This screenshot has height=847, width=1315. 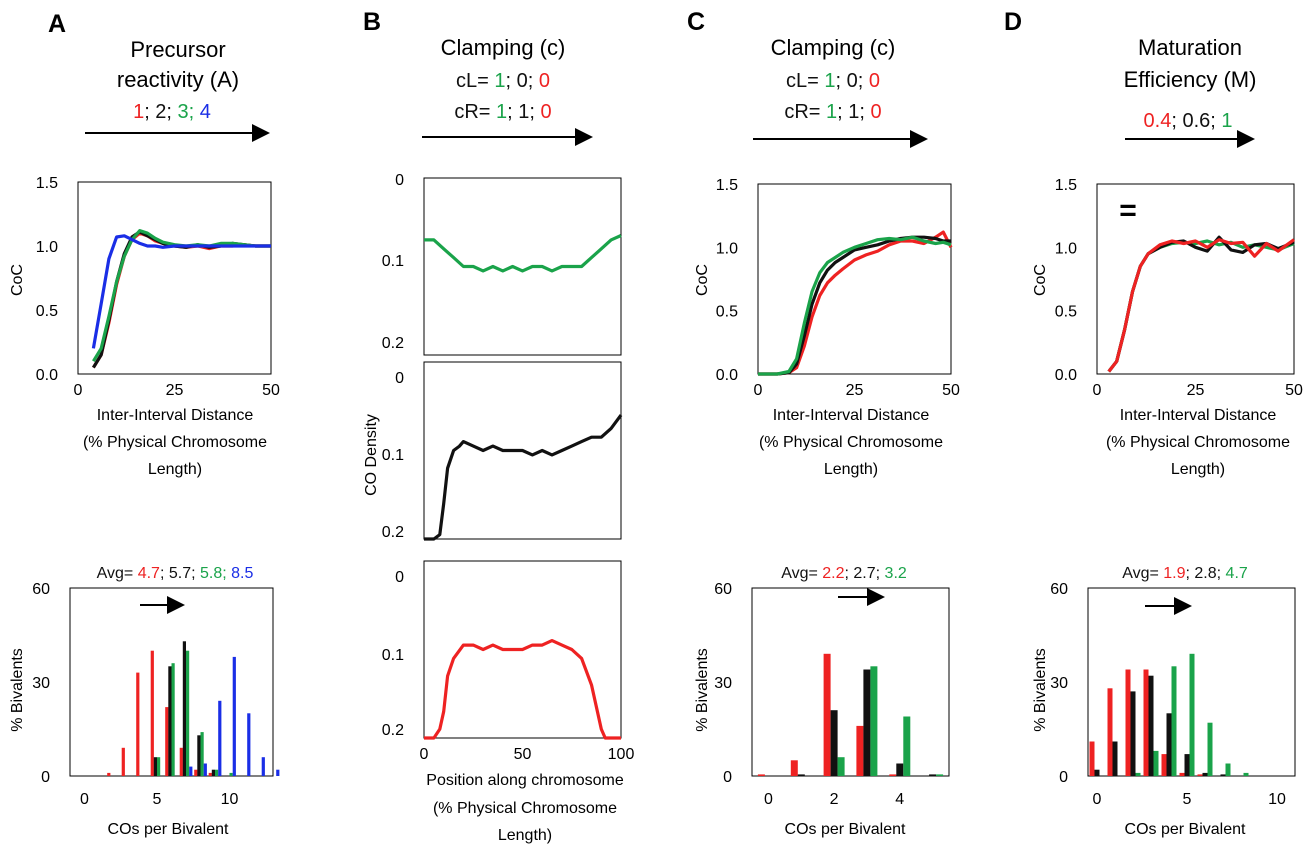 What do you see at coordinates (162, 605) in the screenshot?
I see `panel-a-hist-arrow` at bounding box center [162, 605].